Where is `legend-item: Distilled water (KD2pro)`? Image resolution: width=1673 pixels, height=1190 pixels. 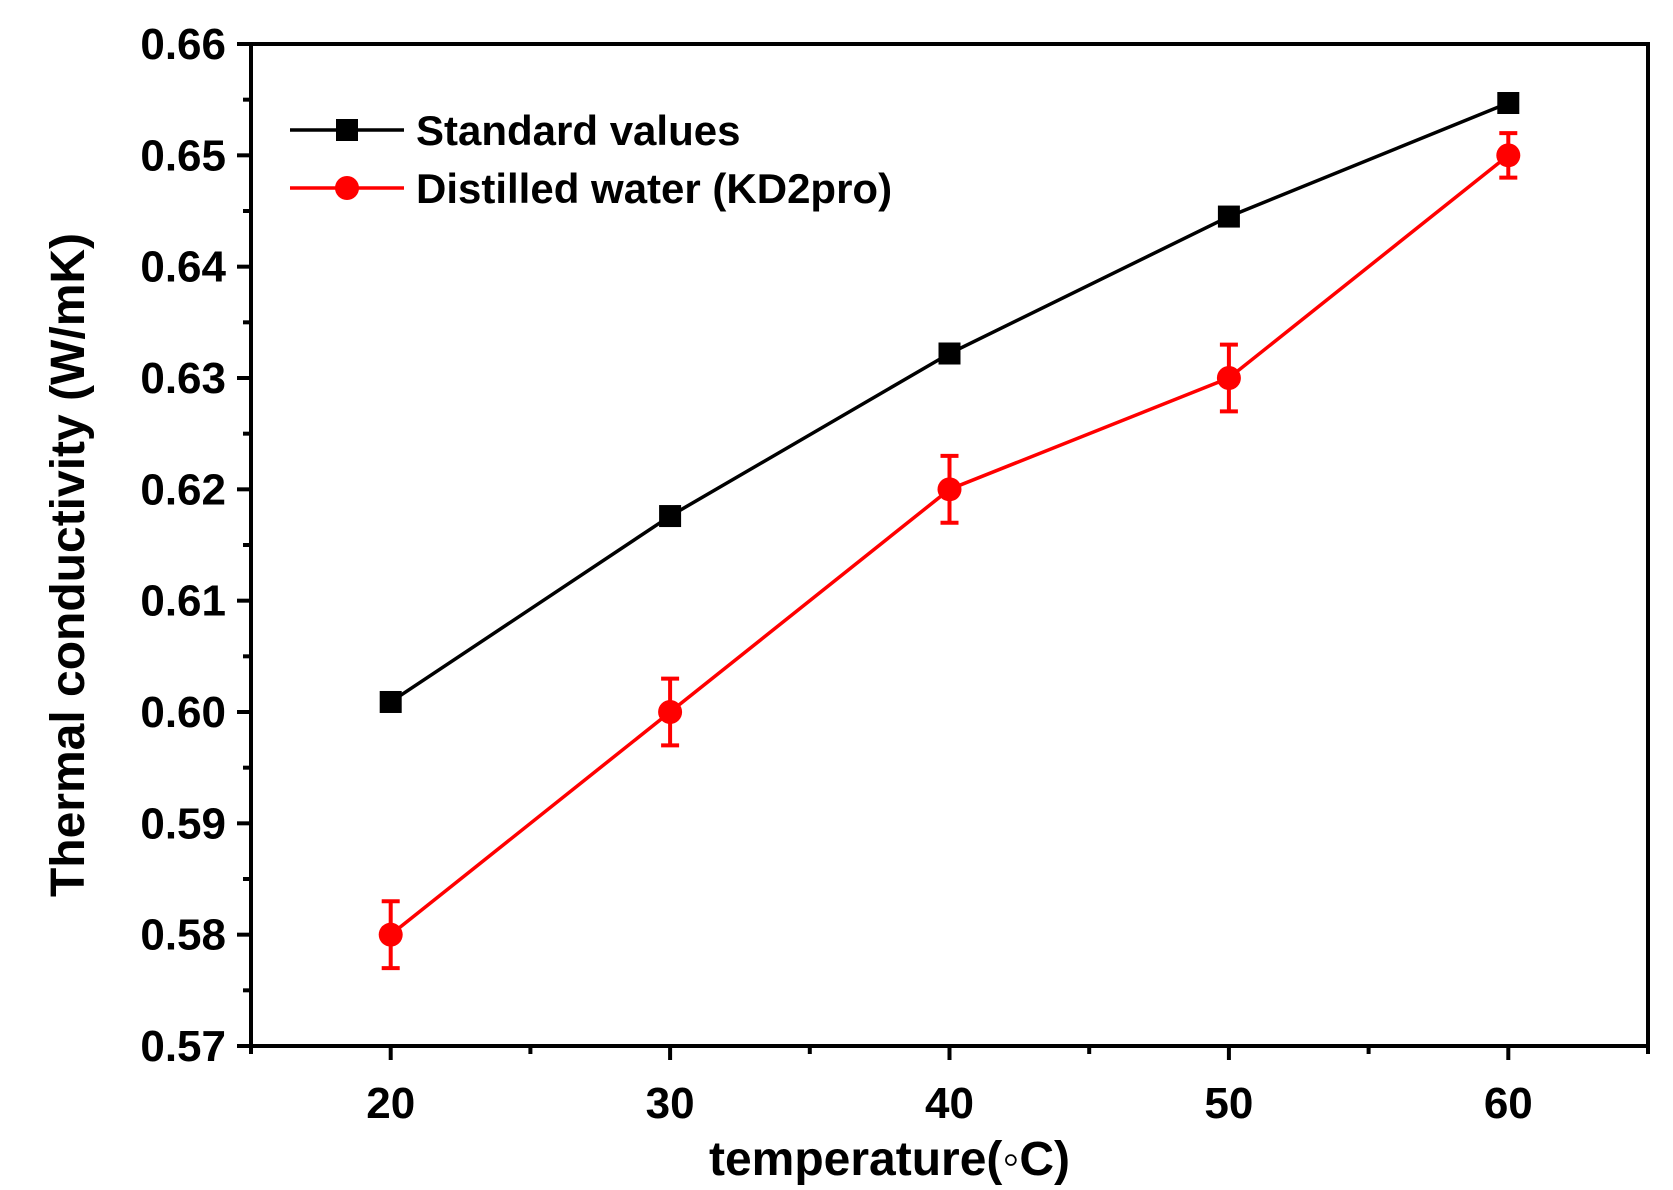 legend-item: Distilled water (KD2pro) is located at coordinates (591, 188).